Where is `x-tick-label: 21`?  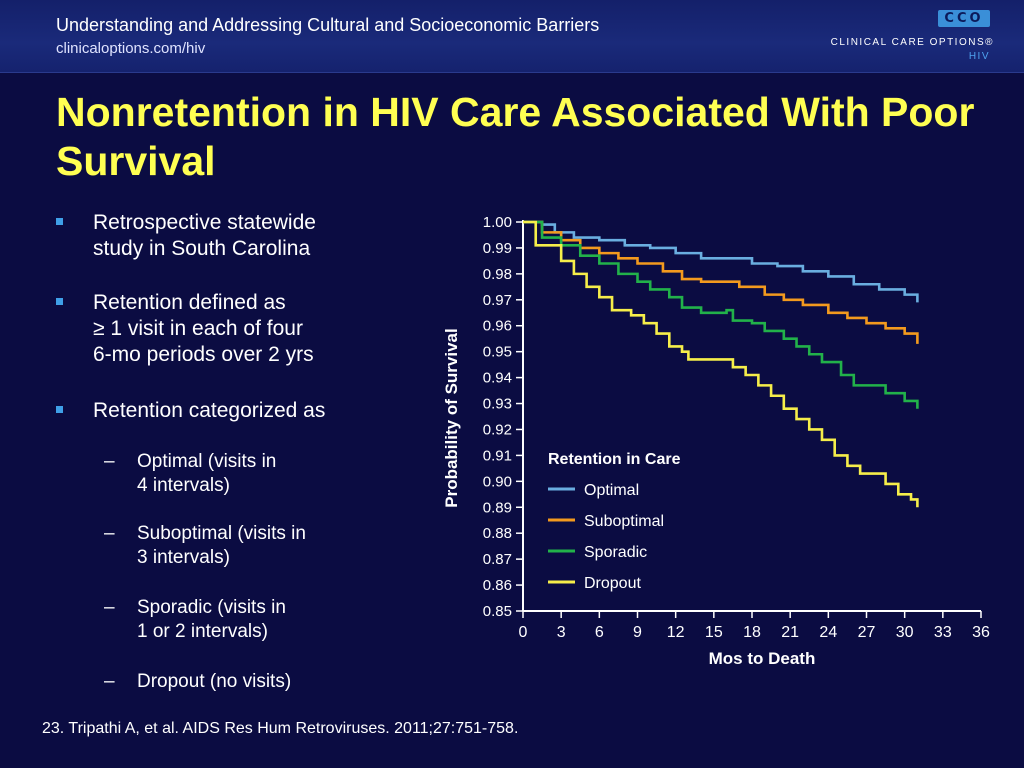
x-tick-label: 21 is located at coordinates (790, 632).